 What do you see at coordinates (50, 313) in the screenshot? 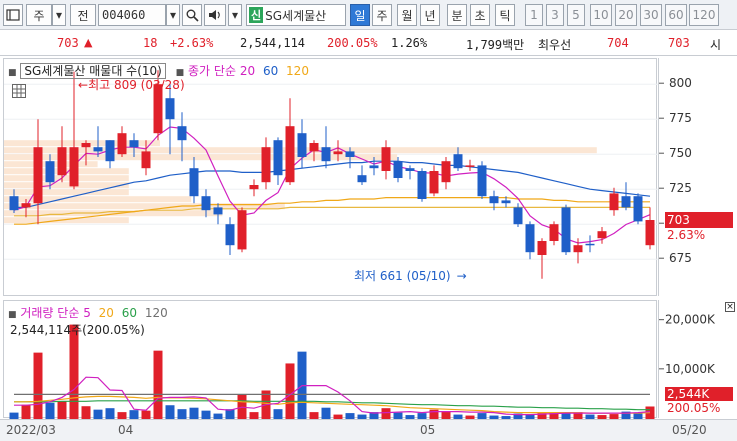
I see `volume-ma-label: 거래량 단순` at bounding box center [50, 313].